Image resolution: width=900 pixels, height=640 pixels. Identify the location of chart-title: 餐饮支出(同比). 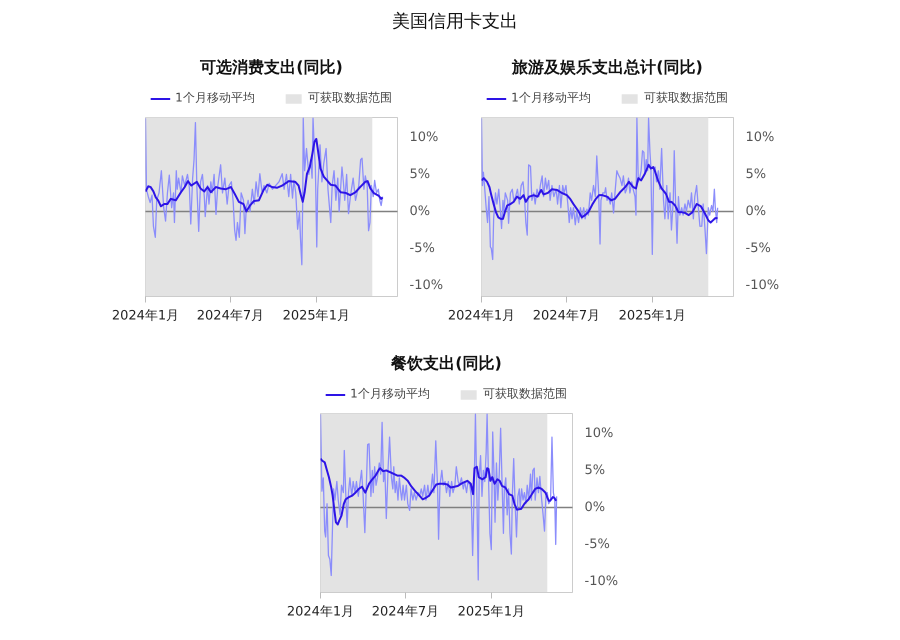
(446, 363).